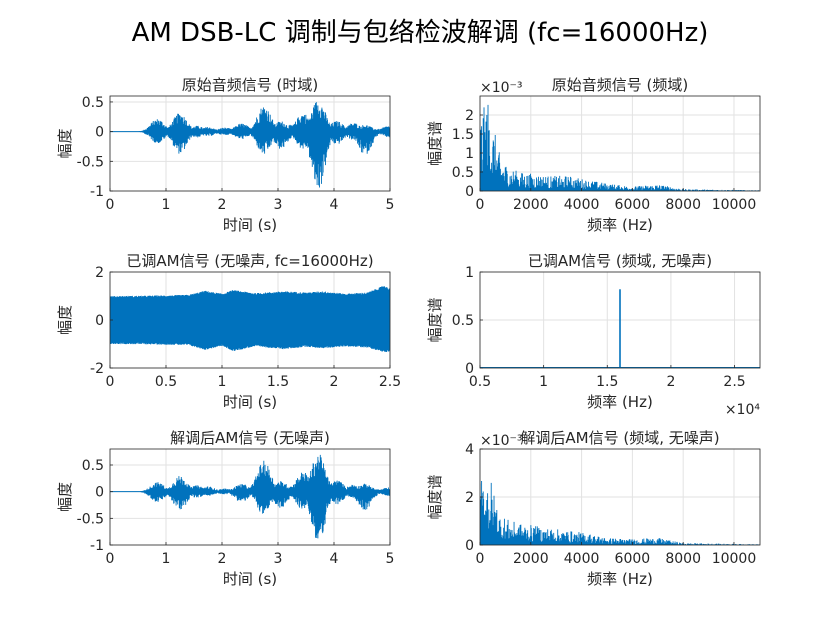  I want to click on y-tick-label: 4, so click(469, 450).